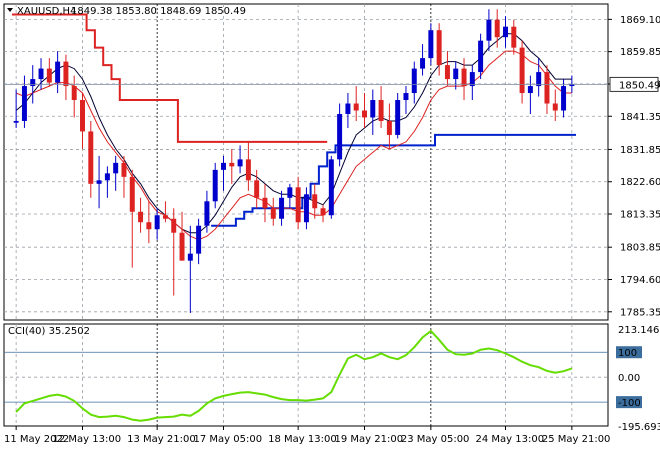 Image resolution: width=660 pixels, height=450 pixels. I want to click on cci-level-label: -195.6935, so click(639, 427).